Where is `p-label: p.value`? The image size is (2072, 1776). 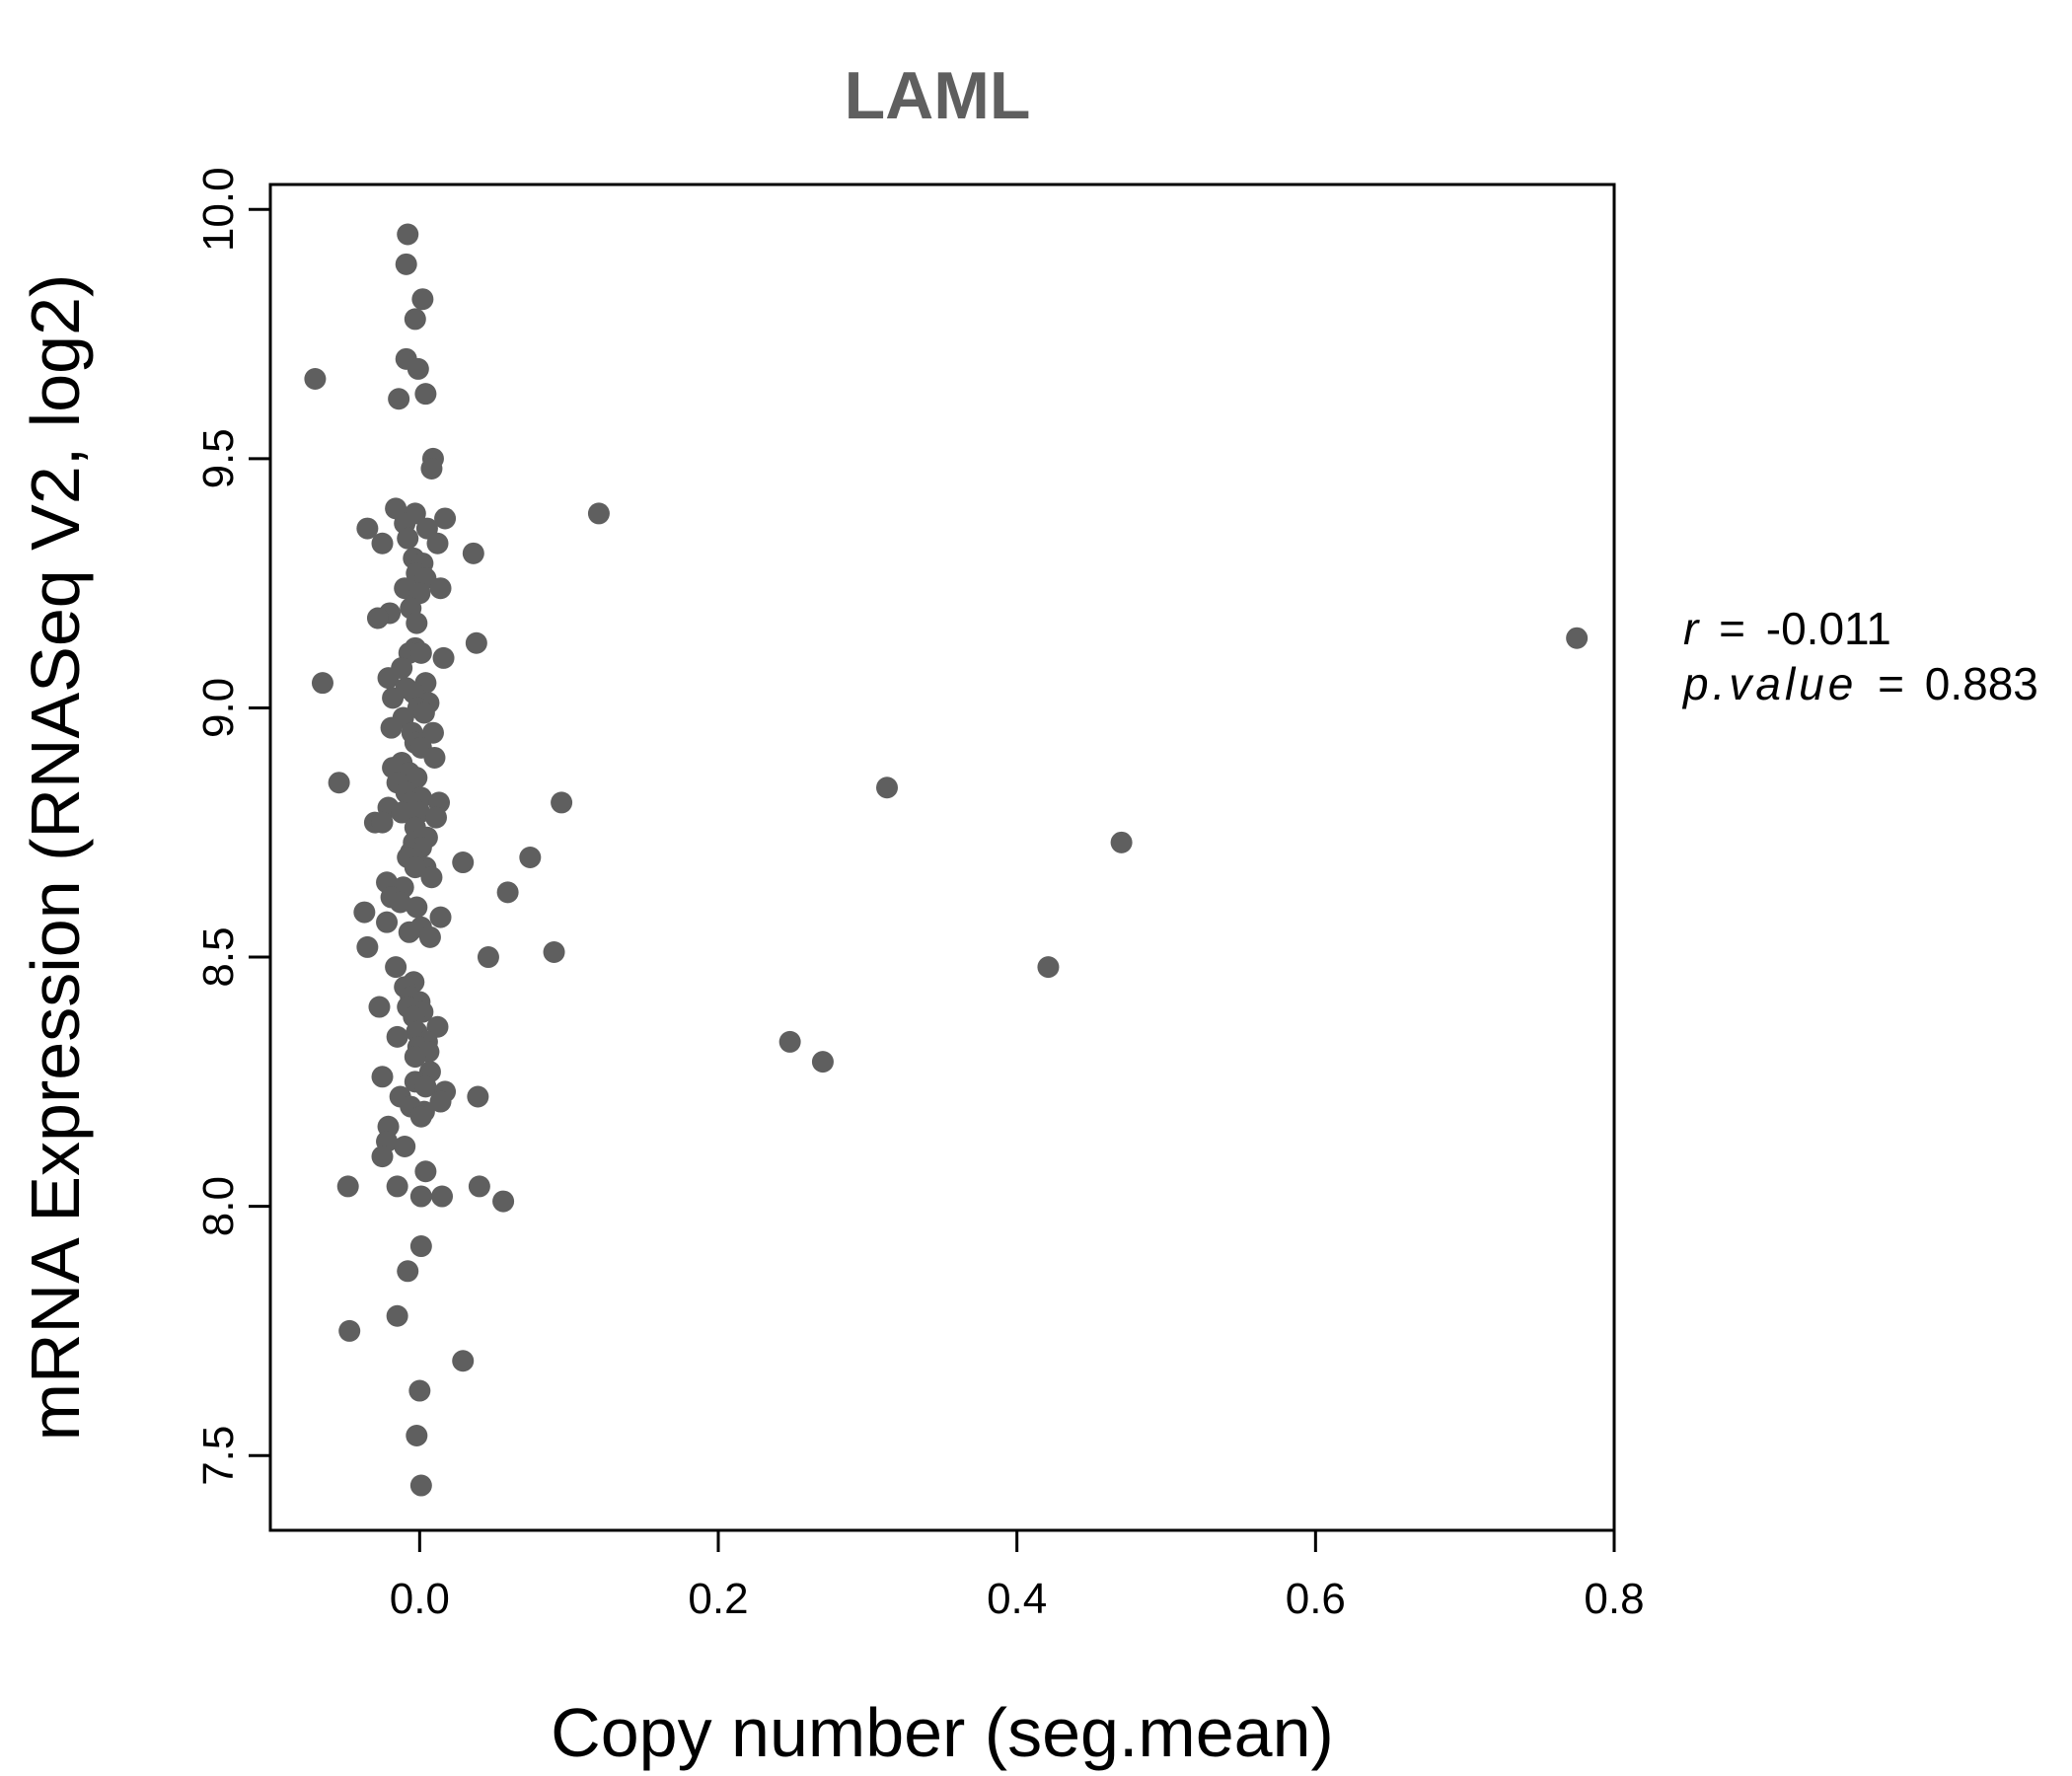
p-label: p.value is located at coordinates (1769, 684).